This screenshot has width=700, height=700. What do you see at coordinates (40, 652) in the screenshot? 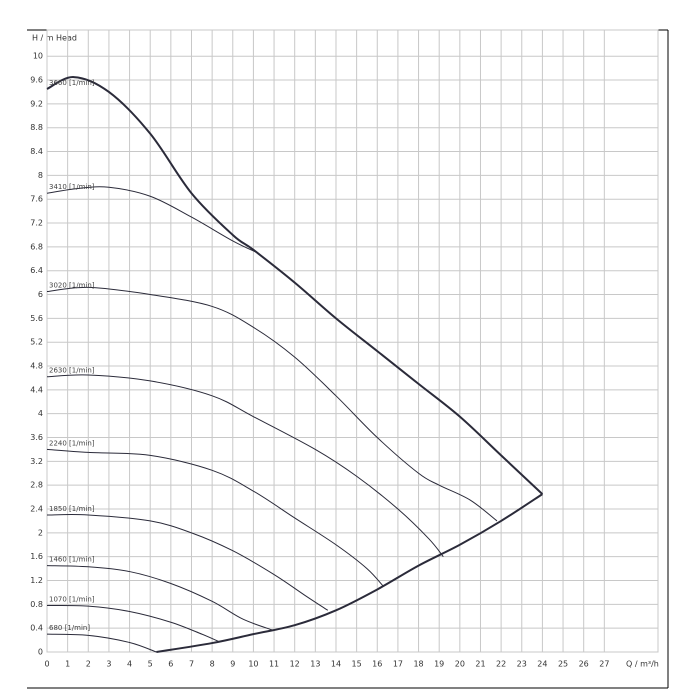
I see `y-tick-label: 0` at bounding box center [40, 652].